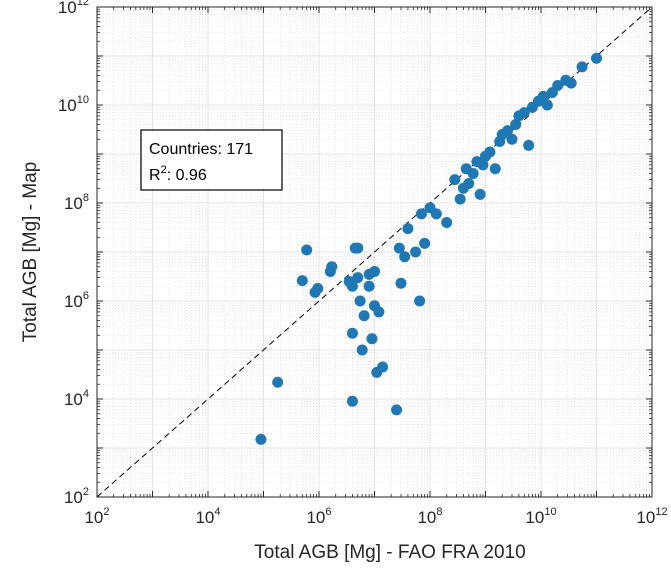 This screenshot has width=671, height=569. I want to click on x-tick-exponent: 8, so click(439, 512).